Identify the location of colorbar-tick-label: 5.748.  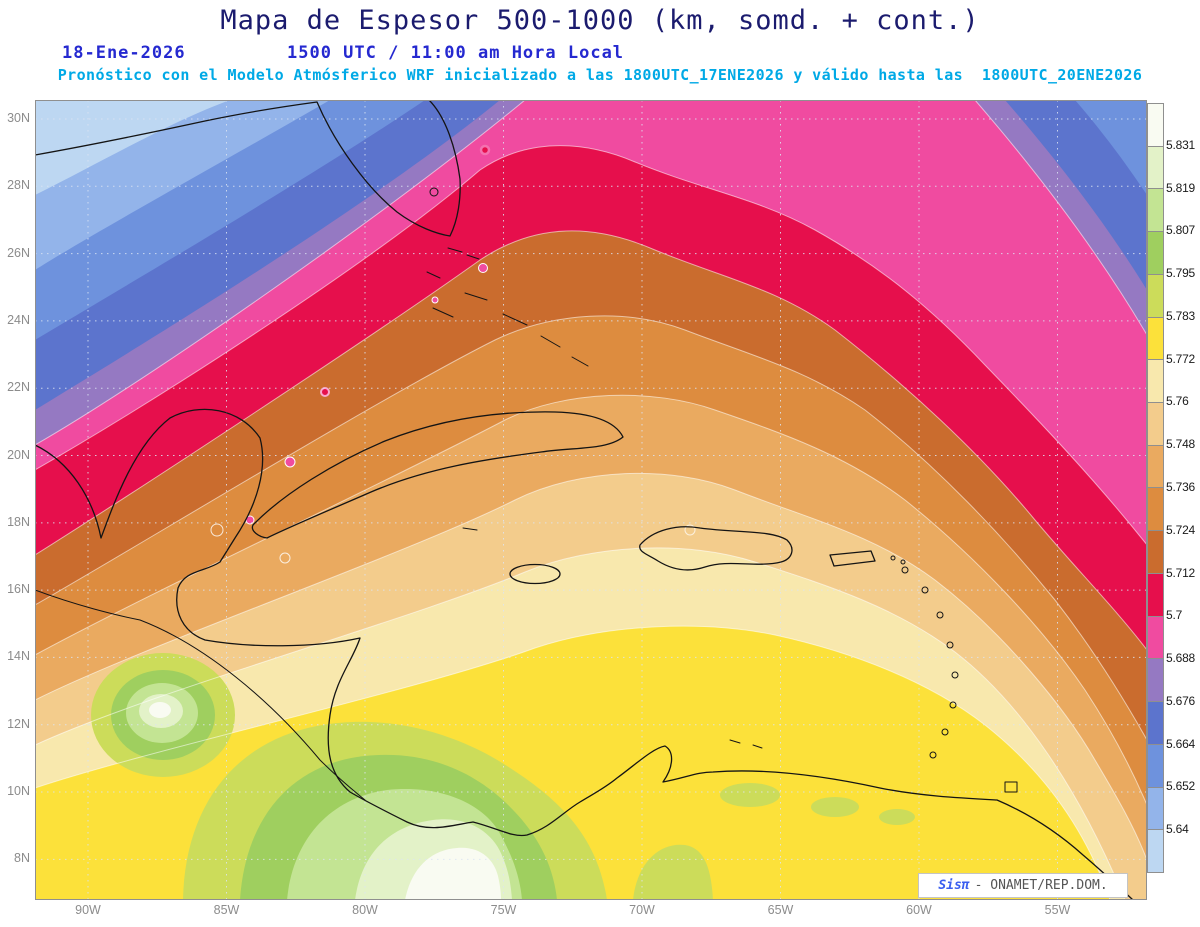
(1181, 444).